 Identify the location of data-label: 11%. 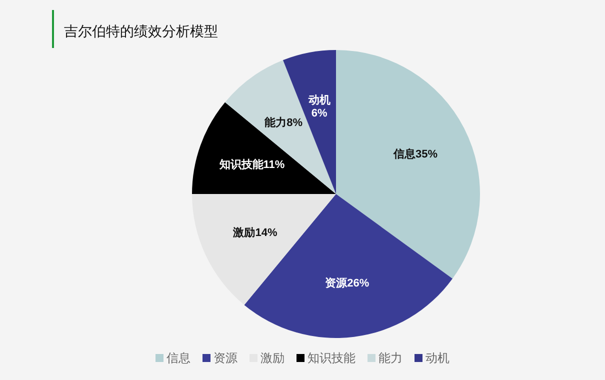
(274, 164).